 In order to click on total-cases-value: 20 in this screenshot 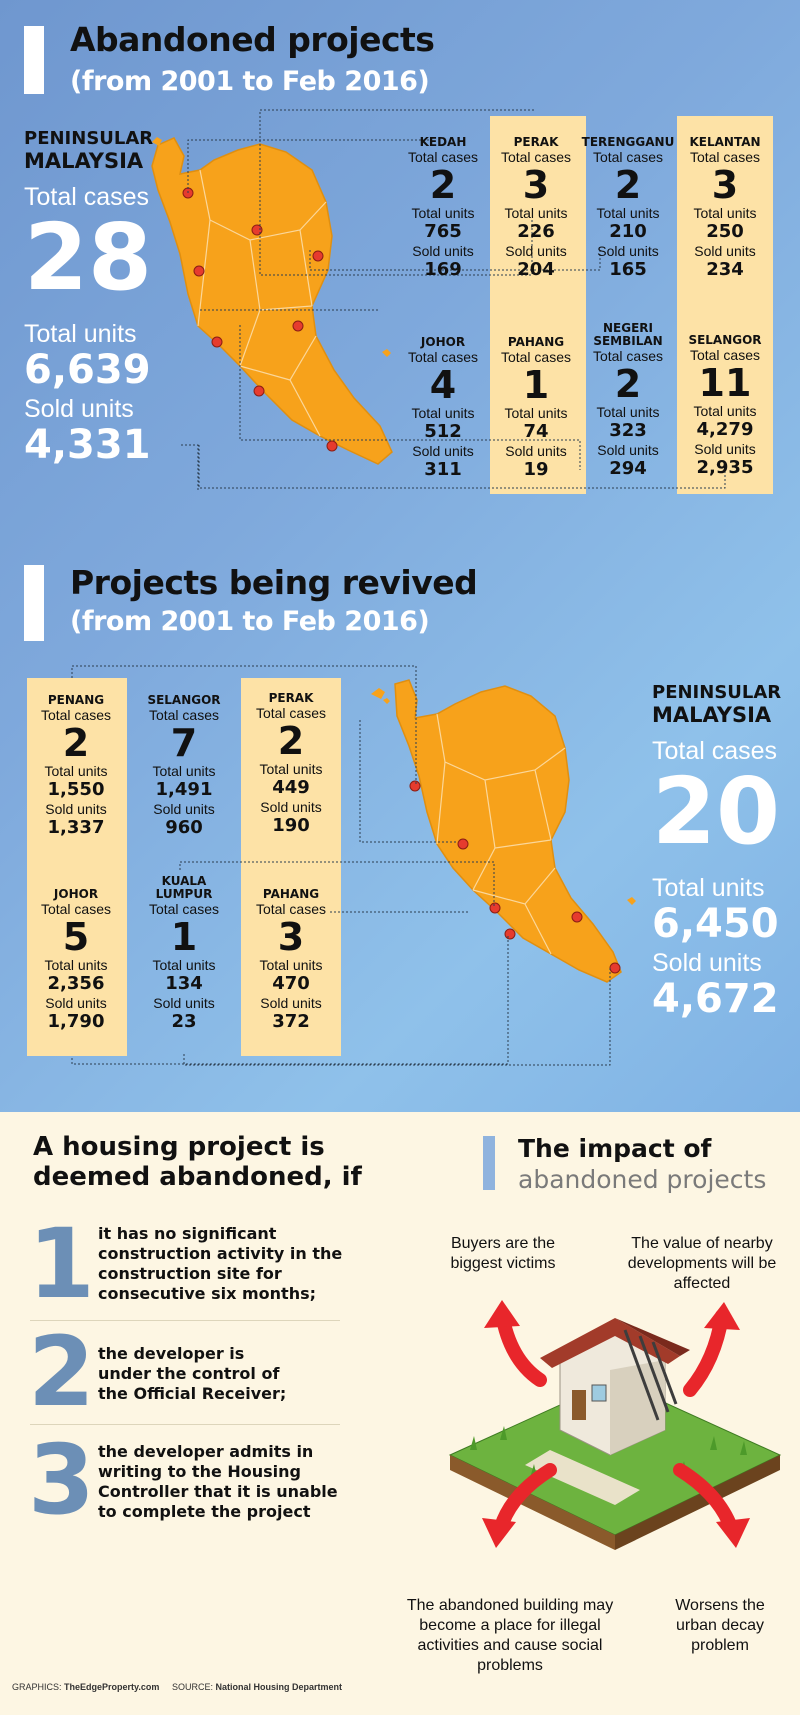, I will do `click(716, 811)`.